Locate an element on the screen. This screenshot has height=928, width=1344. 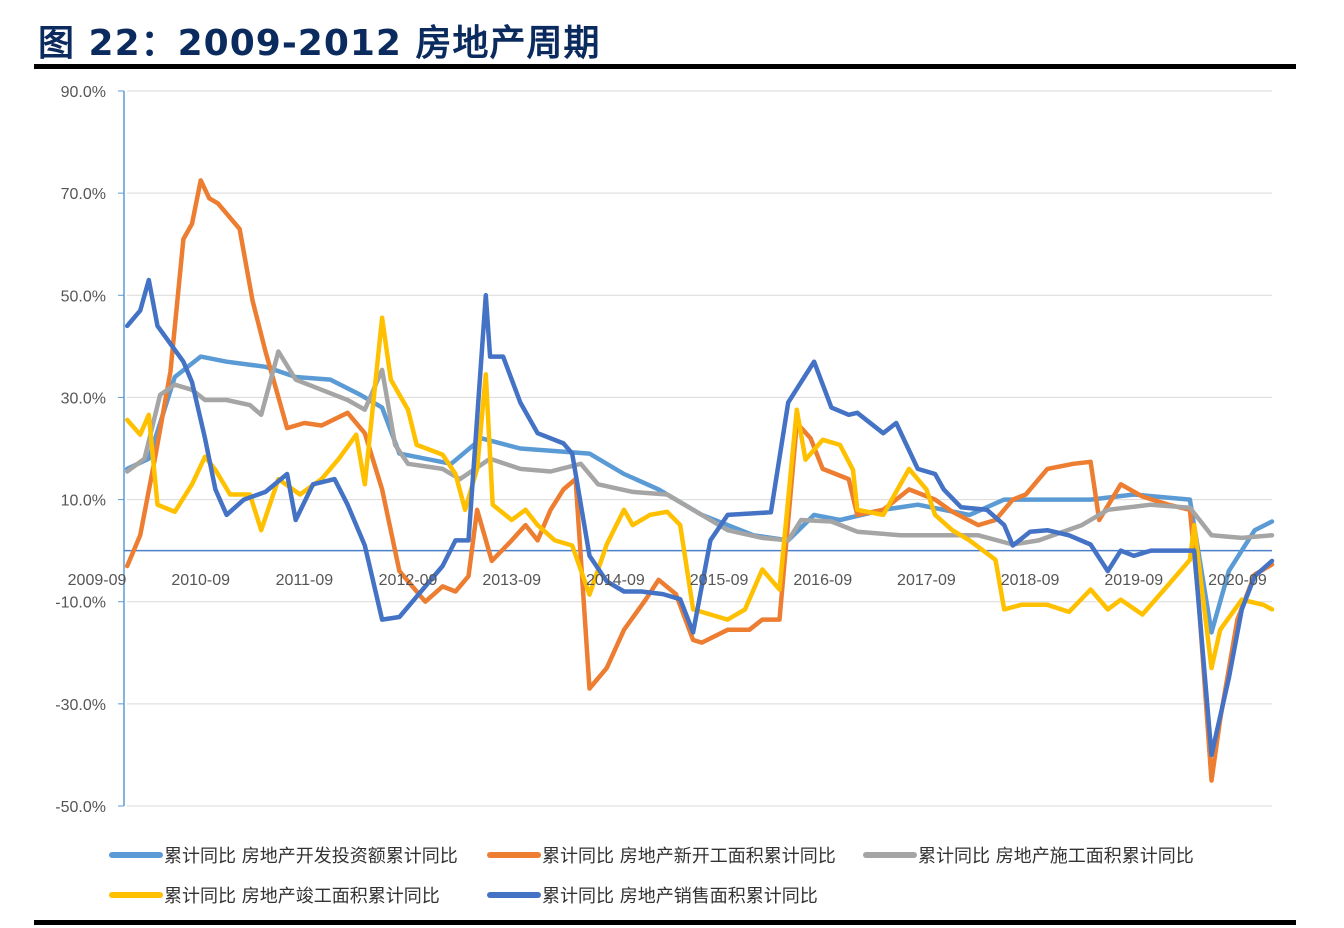
x-tick-label: 2015-09 is located at coordinates (719, 580).